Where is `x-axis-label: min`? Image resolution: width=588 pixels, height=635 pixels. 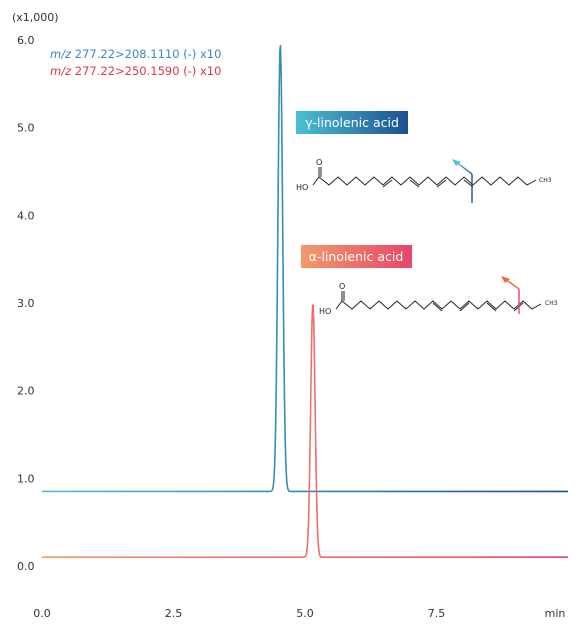 x-axis-label: min is located at coordinates (555, 613).